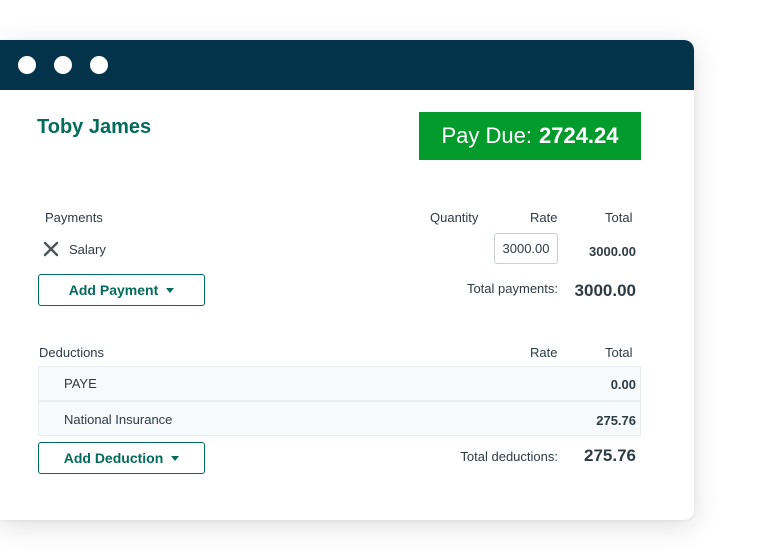  I want to click on total-payments-value: 3000.00, so click(605, 290).